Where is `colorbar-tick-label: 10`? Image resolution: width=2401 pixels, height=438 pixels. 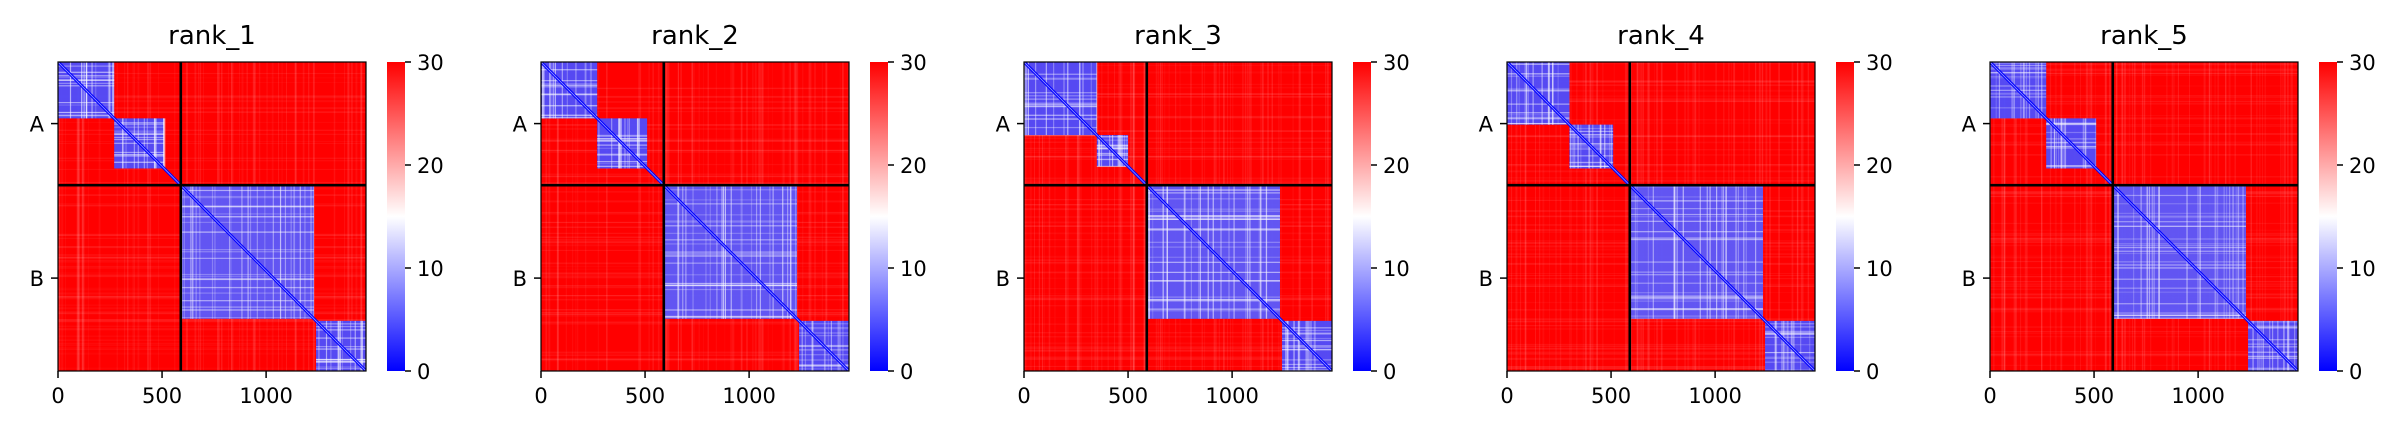 colorbar-tick-label: 10 is located at coordinates (430, 269).